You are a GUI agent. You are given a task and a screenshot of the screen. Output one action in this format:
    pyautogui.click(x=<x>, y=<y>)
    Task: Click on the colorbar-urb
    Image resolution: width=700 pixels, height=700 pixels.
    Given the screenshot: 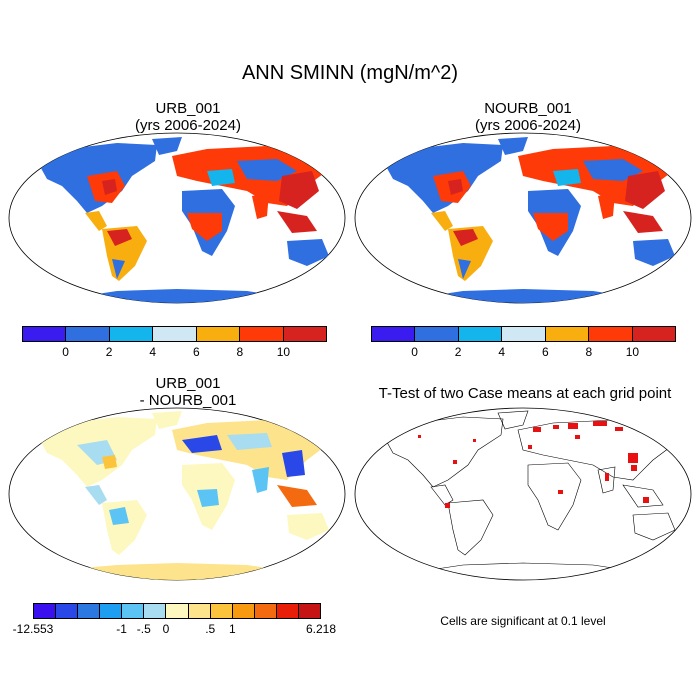 What is the action you would take?
    pyautogui.click(x=174, y=334)
    